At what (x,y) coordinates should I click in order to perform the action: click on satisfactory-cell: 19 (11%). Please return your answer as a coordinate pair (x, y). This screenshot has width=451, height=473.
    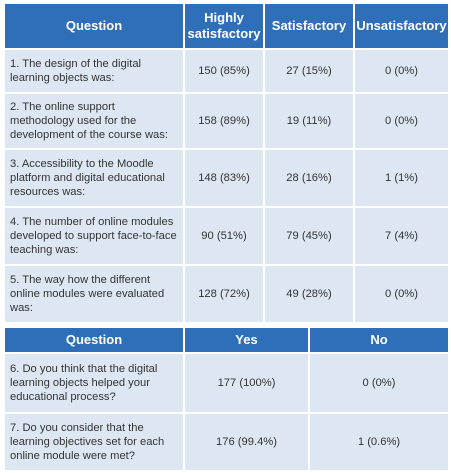
    Looking at the image, I should click on (309, 121).